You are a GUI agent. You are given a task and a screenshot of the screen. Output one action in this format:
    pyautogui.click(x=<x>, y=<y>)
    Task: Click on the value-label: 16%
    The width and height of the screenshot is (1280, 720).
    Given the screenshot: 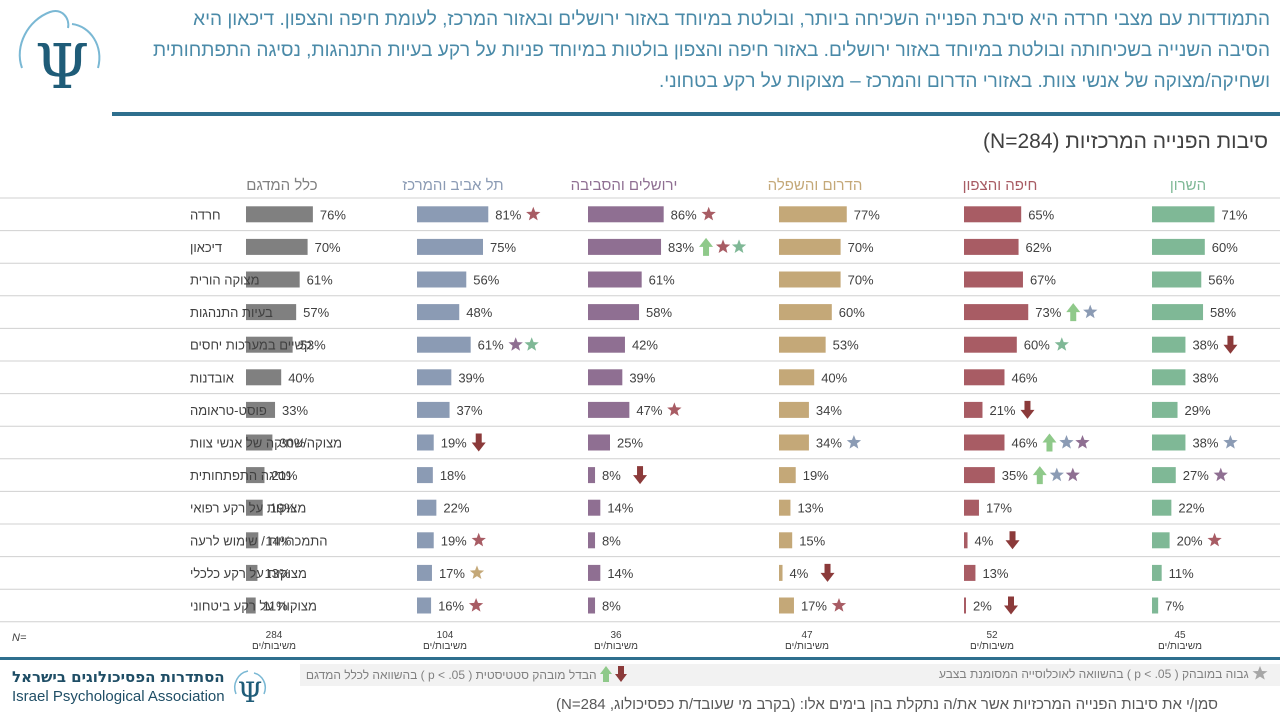 What is the action you would take?
    pyautogui.click(x=451, y=606)
    